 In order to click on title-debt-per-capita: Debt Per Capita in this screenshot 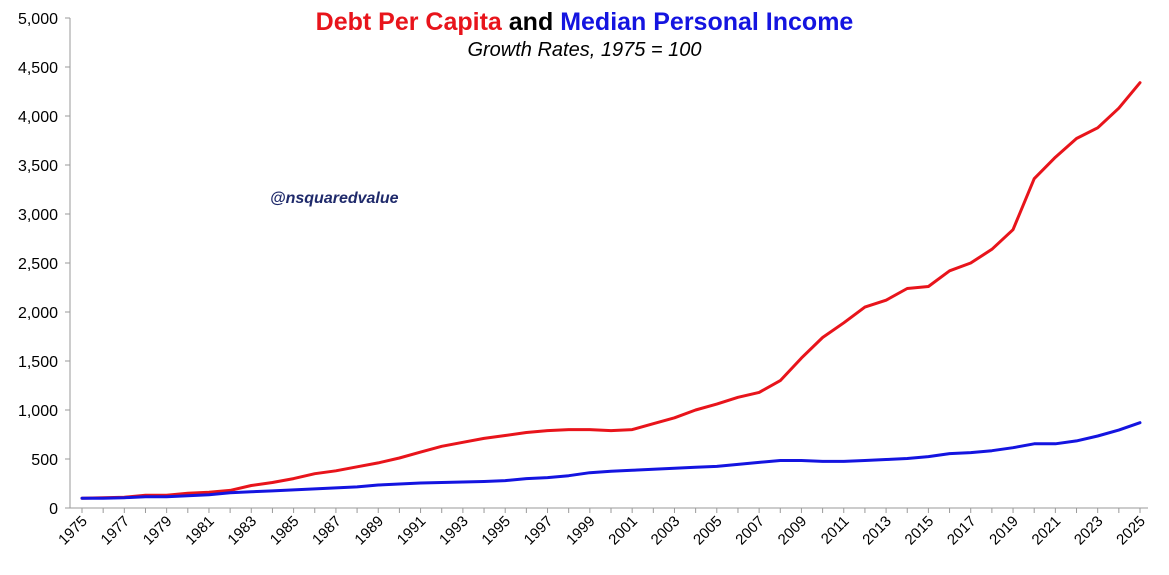, I will do `click(408, 22)`.